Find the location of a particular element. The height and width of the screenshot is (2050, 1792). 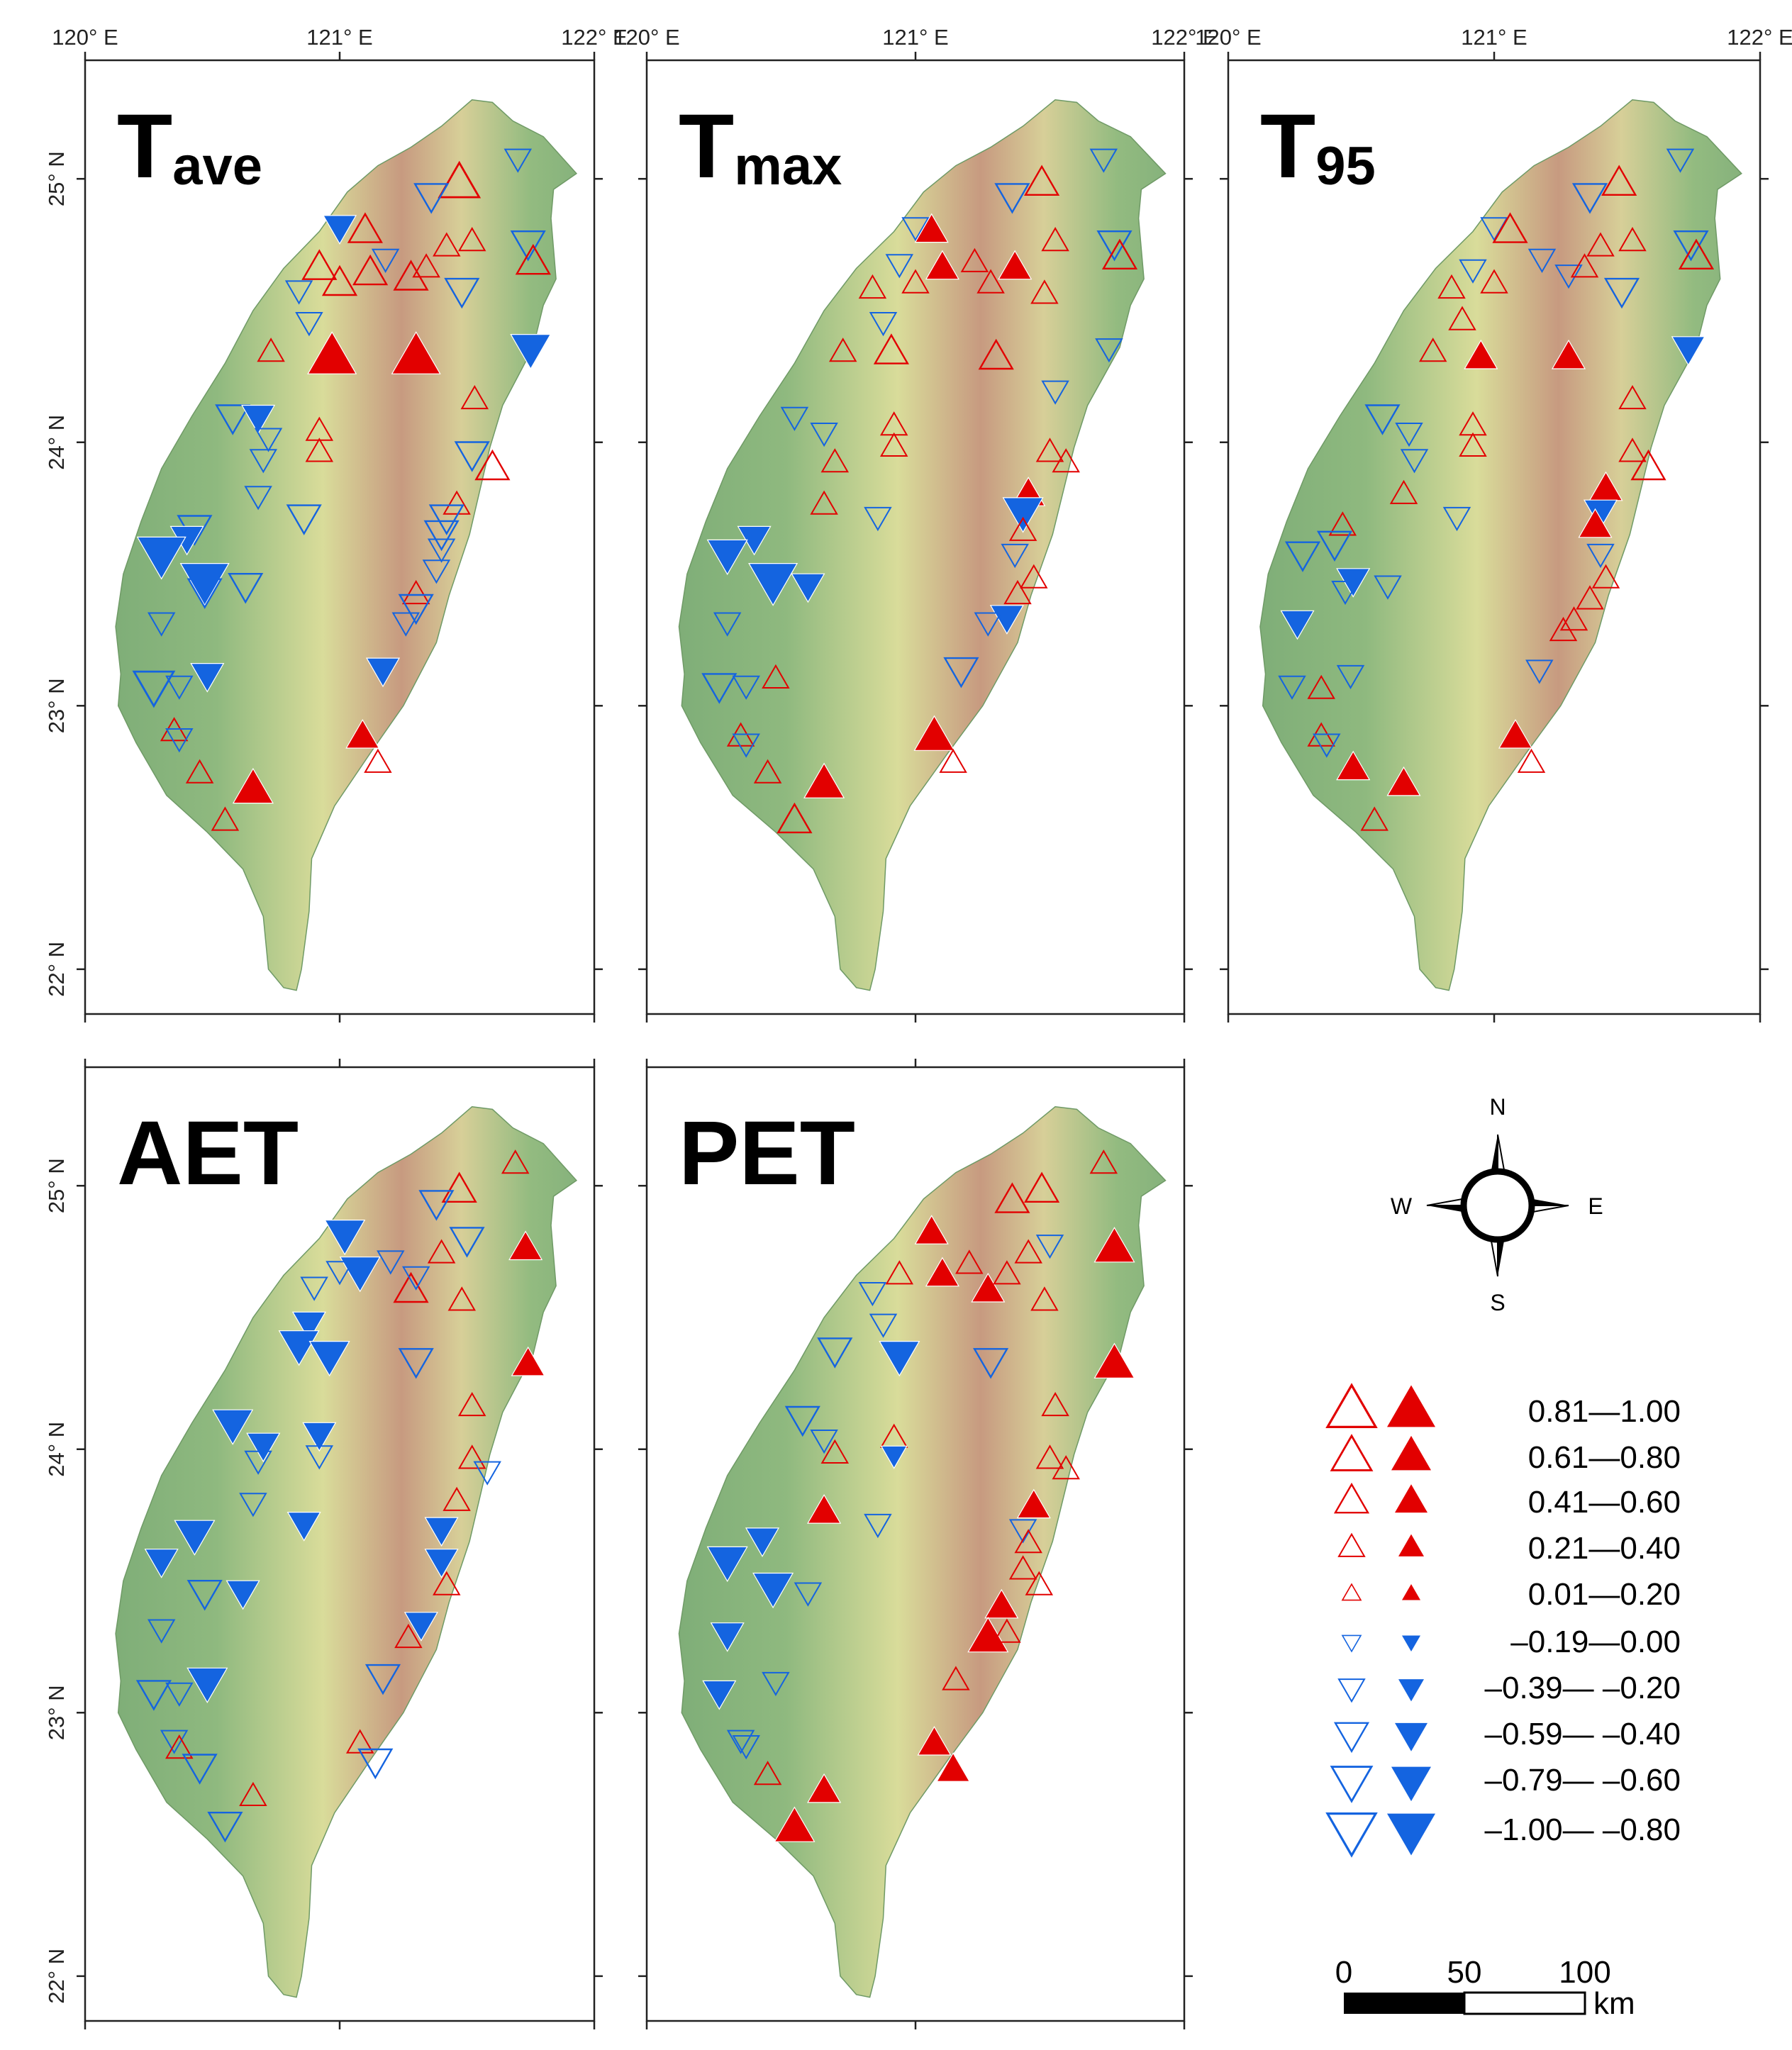

legend-row: –0.19—0.00 is located at coordinates (1511, 1642).